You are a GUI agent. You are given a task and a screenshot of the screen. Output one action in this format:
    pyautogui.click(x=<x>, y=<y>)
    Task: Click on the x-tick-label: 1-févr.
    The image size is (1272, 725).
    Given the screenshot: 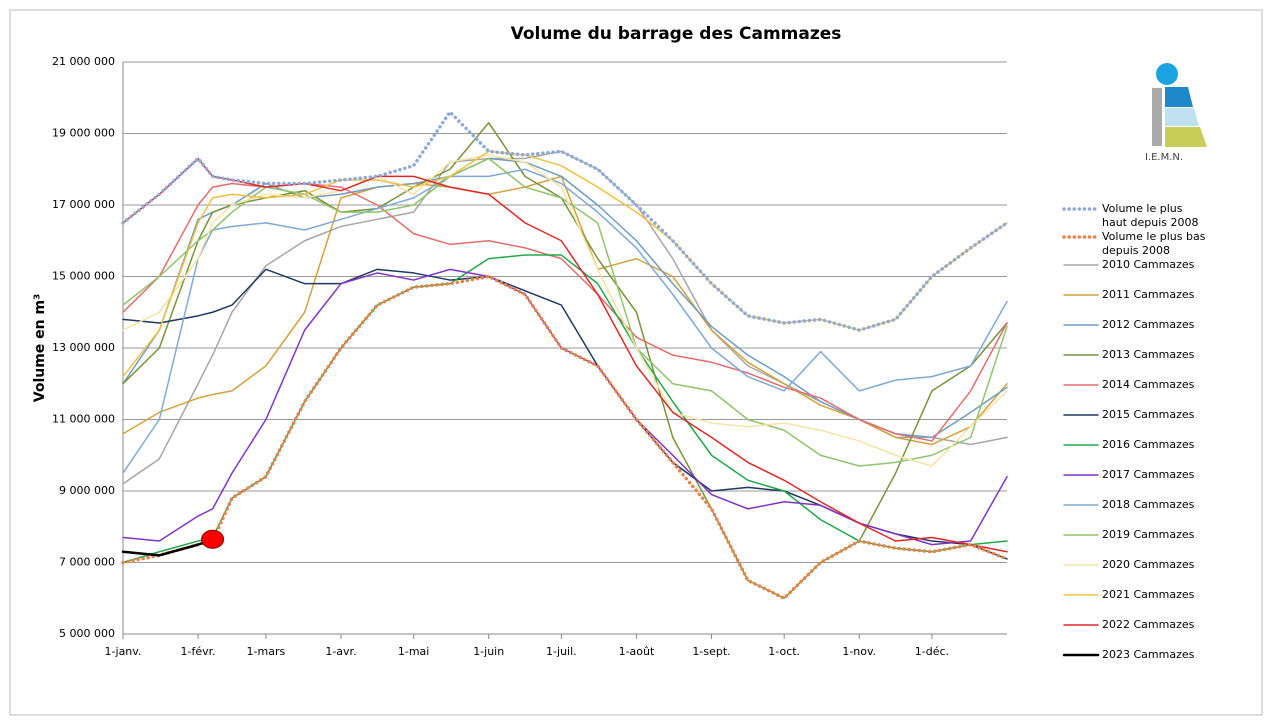 What is the action you would take?
    pyautogui.click(x=198, y=651)
    